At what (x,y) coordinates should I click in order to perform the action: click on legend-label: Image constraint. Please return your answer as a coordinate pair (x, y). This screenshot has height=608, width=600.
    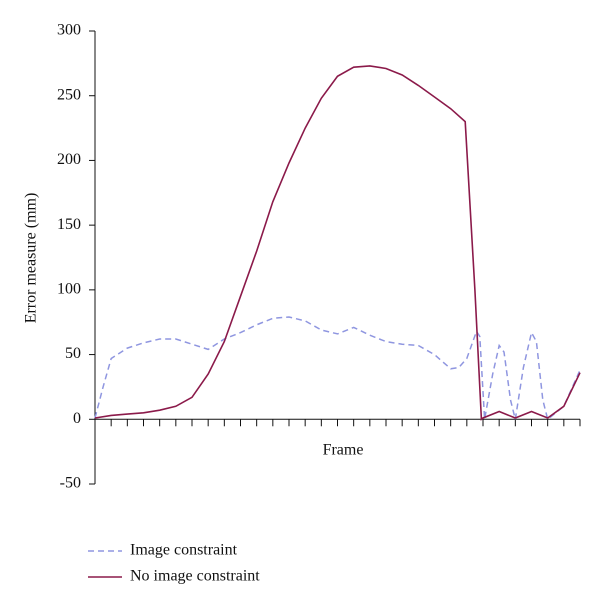
    Looking at the image, I should click on (184, 550).